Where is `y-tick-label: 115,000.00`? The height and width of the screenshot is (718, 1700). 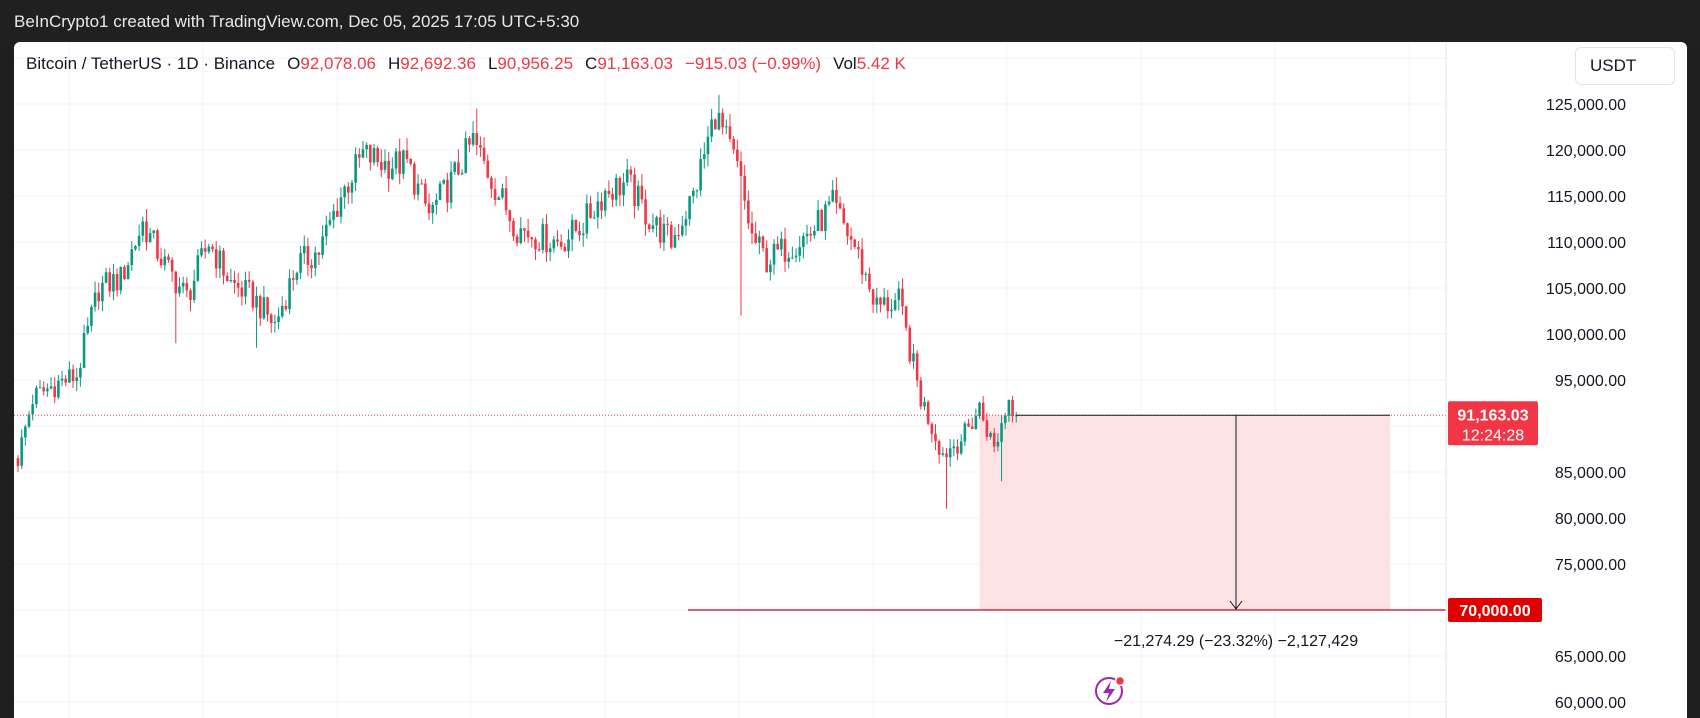
y-tick-label: 115,000.00 is located at coordinates (1586, 197).